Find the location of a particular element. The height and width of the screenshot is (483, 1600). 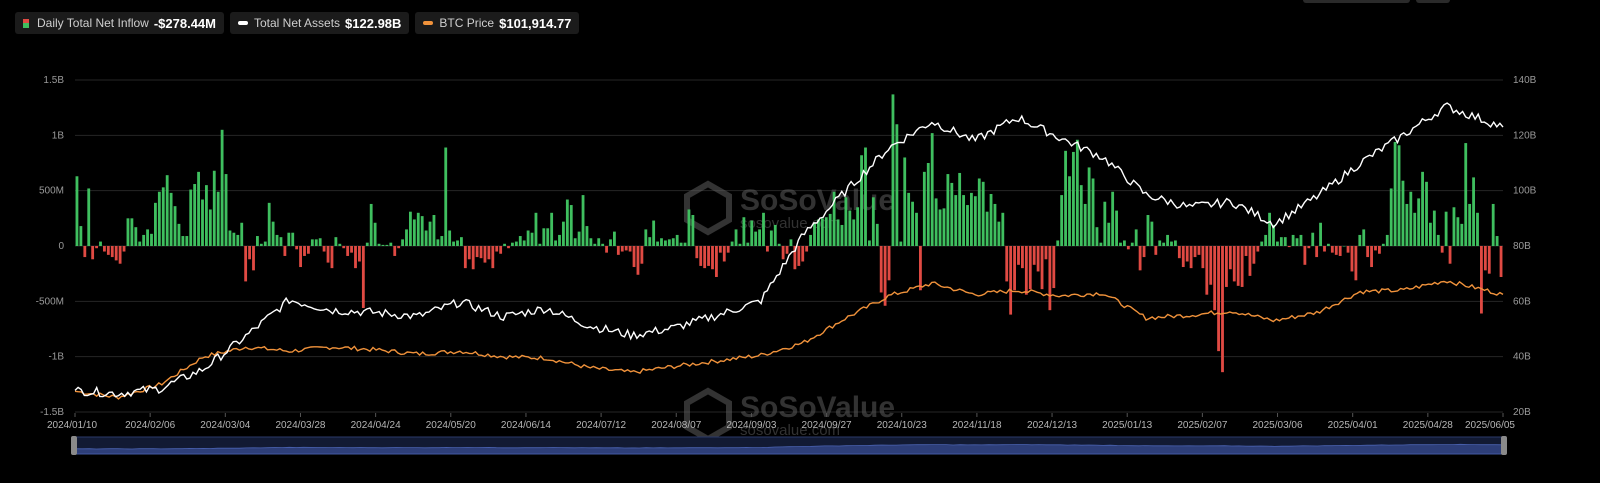

legend-item-inflow: Daily Total Net Inflow -$278.44M is located at coordinates (119, 23).